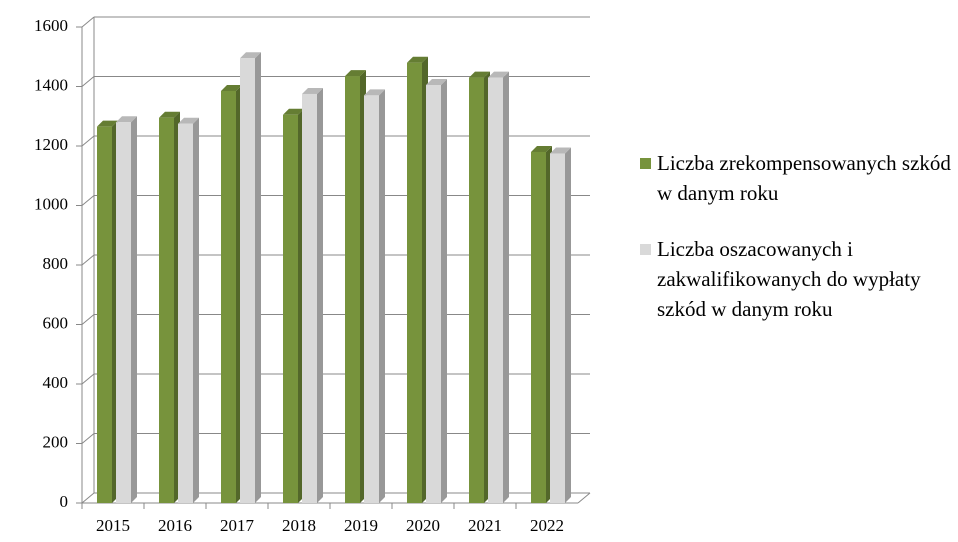 This screenshot has width=958, height=542. Describe the element at coordinates (51, 144) in the screenshot. I see `y-tick-label: 1200` at that location.